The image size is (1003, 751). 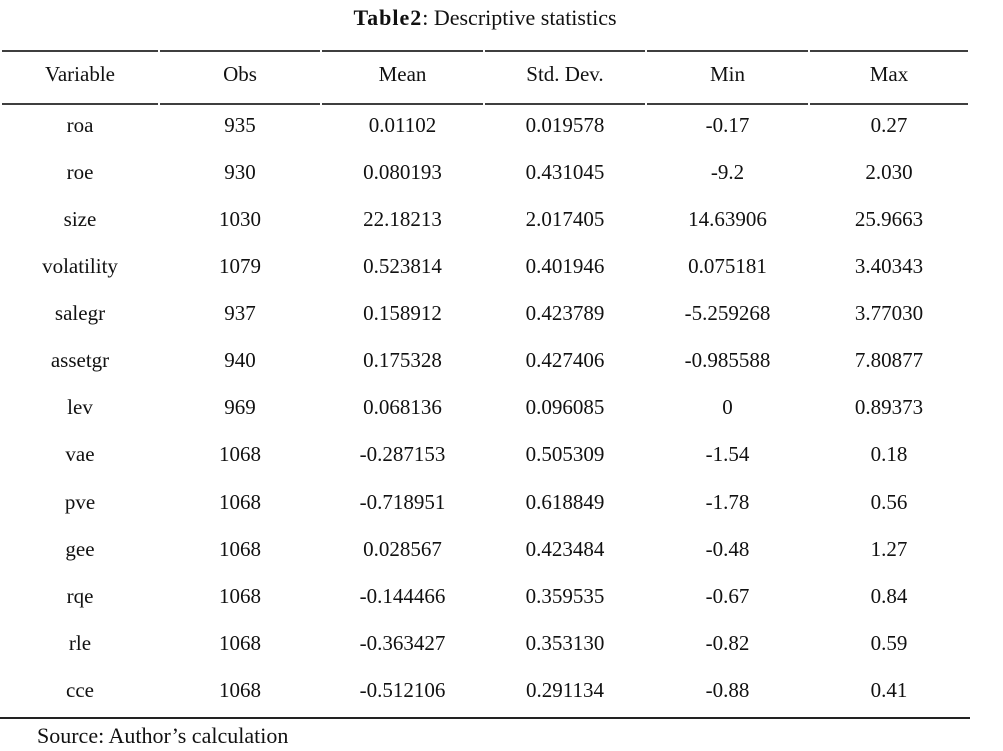 I want to click on table-title: Table2: Descriptive statistics, so click(x=485, y=25).